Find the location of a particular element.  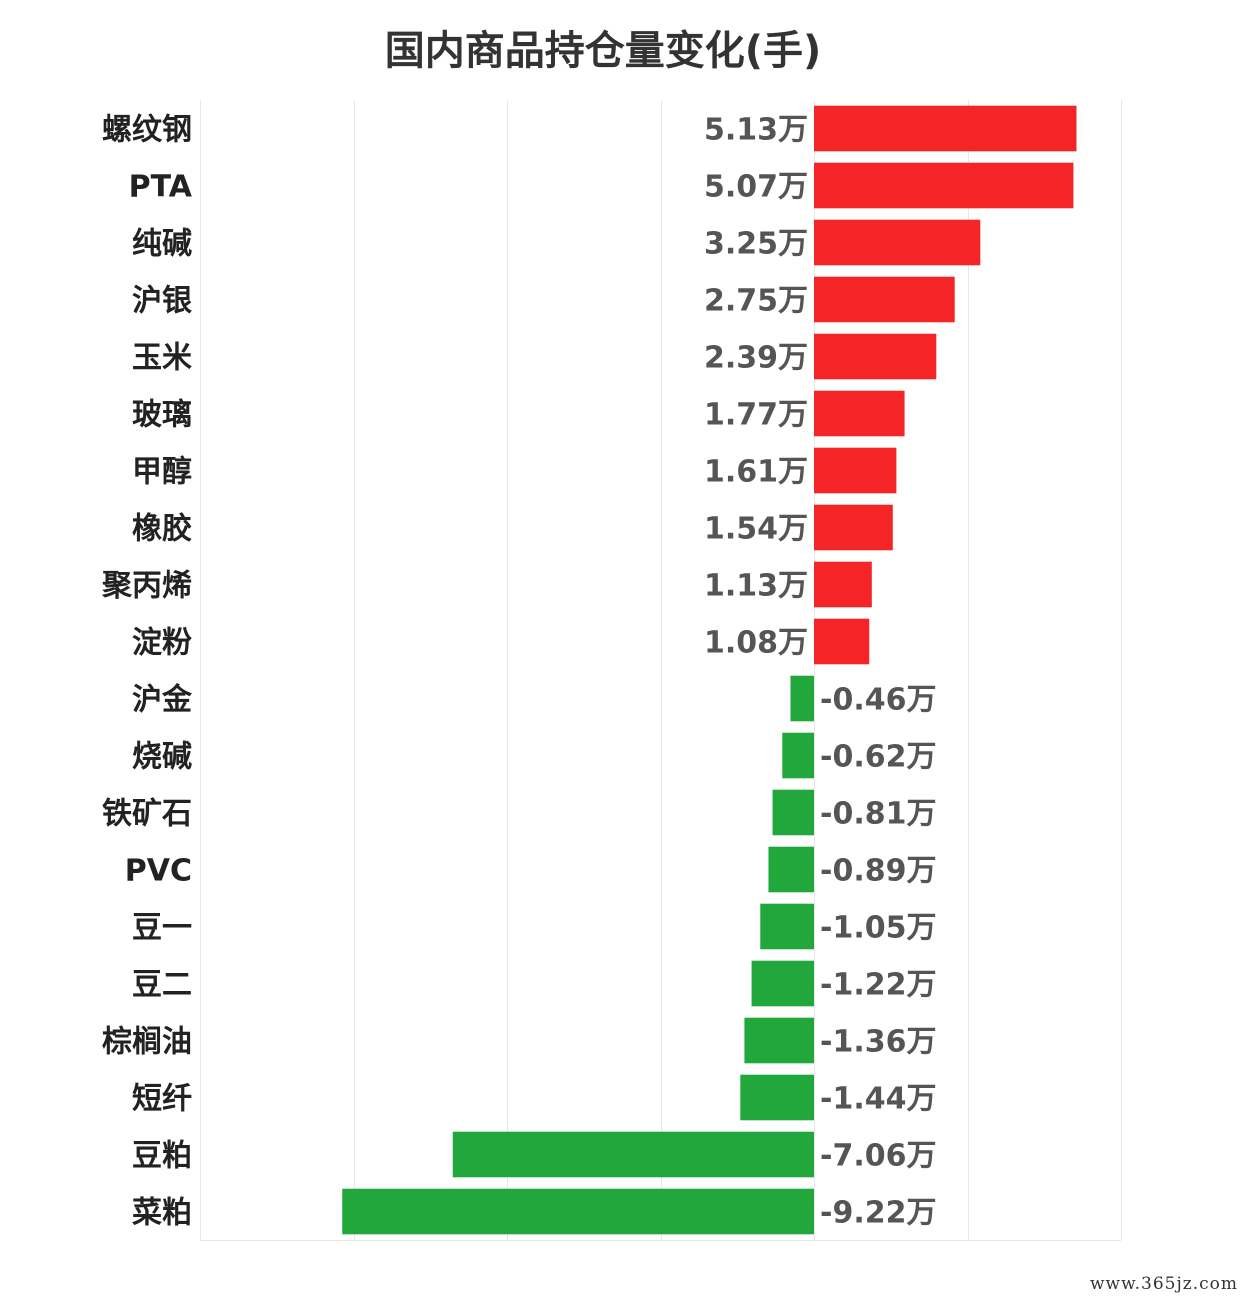

value-label: -1.05万 is located at coordinates (878, 928).